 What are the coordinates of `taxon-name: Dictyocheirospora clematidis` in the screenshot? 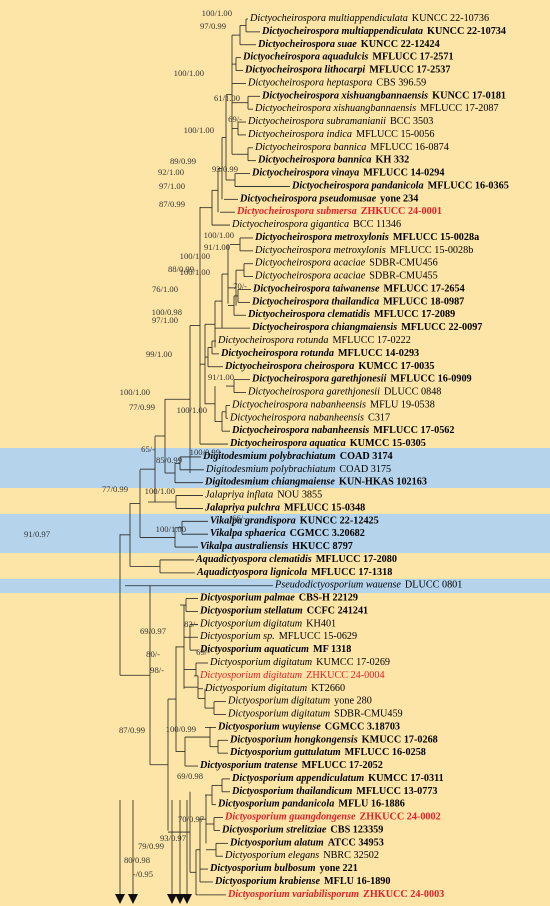 It's located at (308, 315).